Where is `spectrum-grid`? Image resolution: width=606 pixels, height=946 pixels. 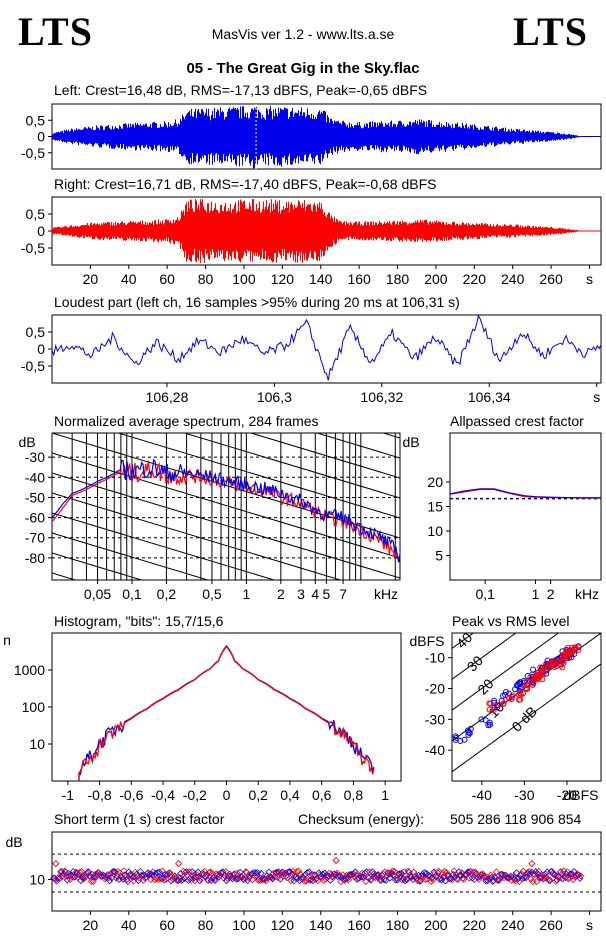
spectrum-grid is located at coordinates (226, 506).